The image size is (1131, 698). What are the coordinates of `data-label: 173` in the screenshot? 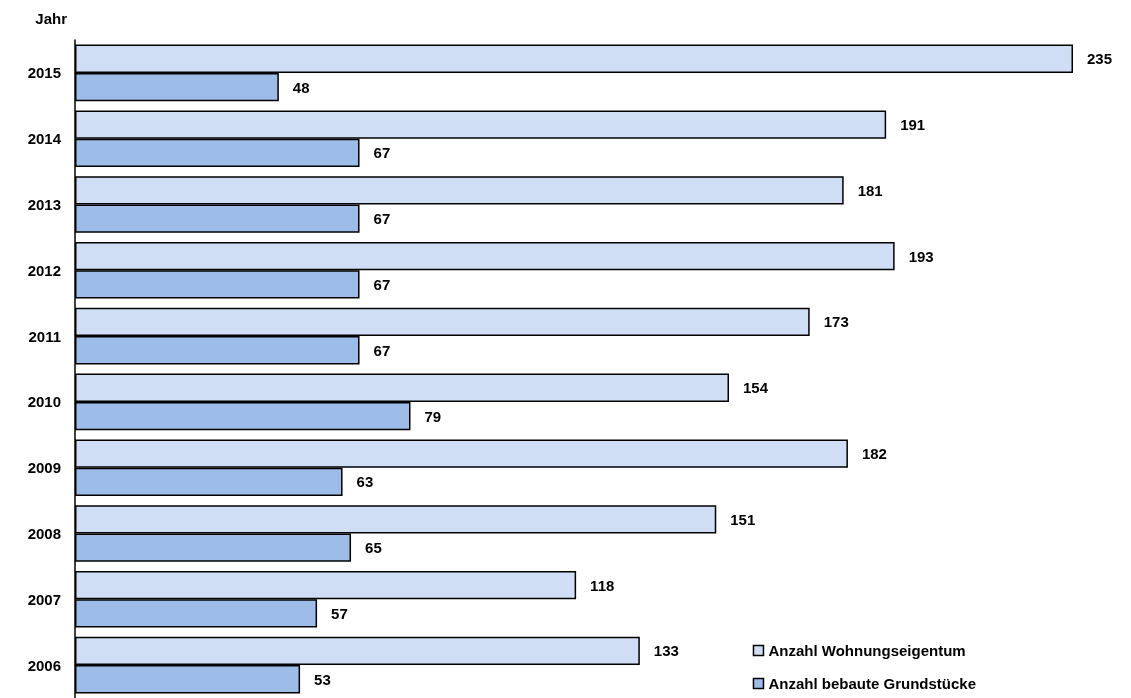 It's located at (836, 322).